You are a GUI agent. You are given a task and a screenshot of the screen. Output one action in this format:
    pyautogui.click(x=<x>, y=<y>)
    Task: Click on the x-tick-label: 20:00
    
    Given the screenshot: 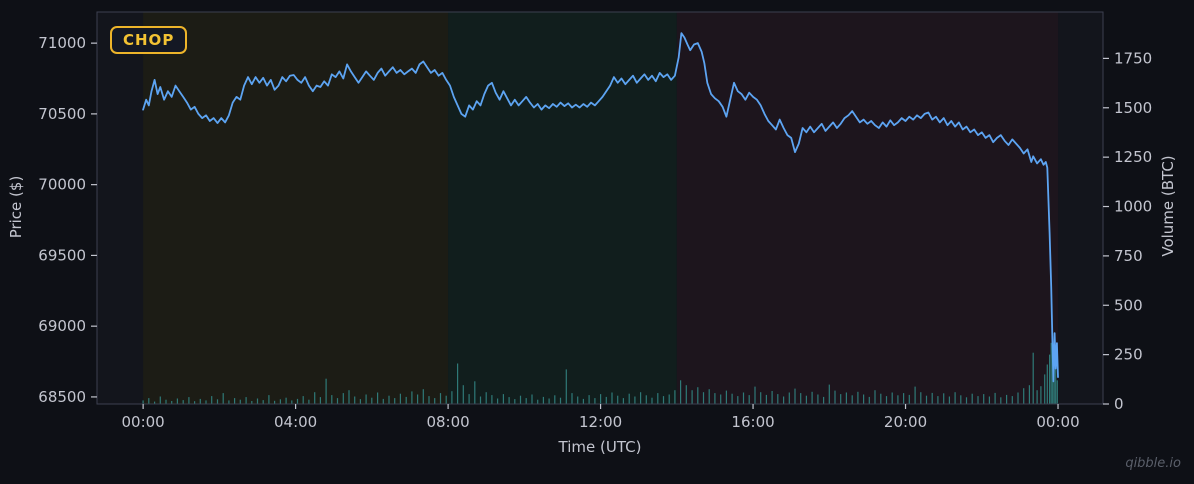 What is the action you would take?
    pyautogui.click(x=905, y=422)
    